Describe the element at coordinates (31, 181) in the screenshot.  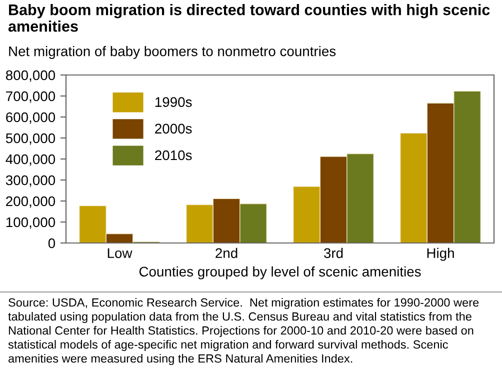
I see `y-tick-label: 300,000` at that location.